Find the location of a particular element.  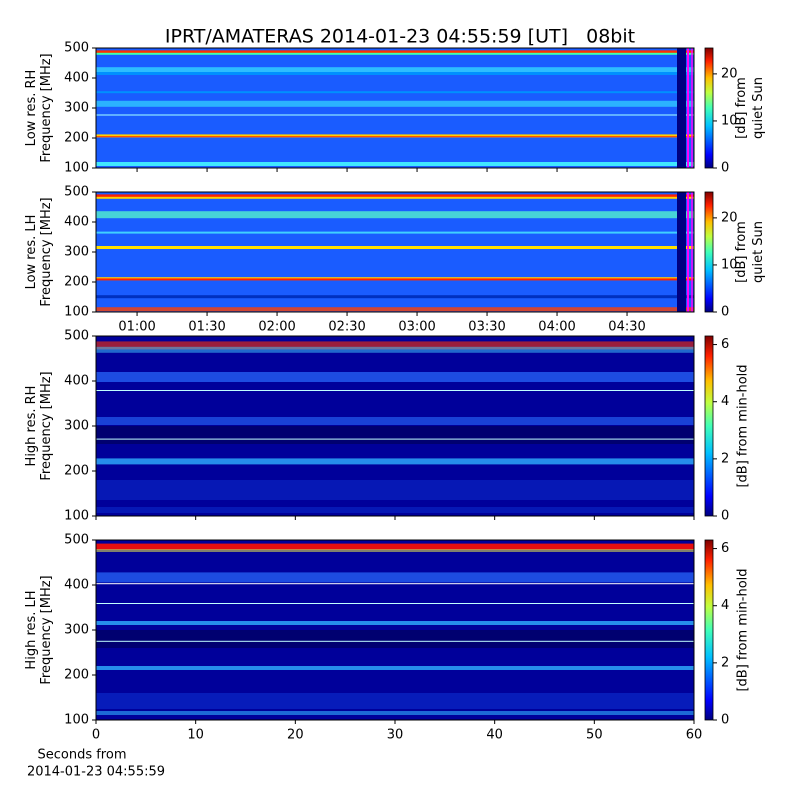

y-axis-label: High res. RH is located at coordinates (31, 426).